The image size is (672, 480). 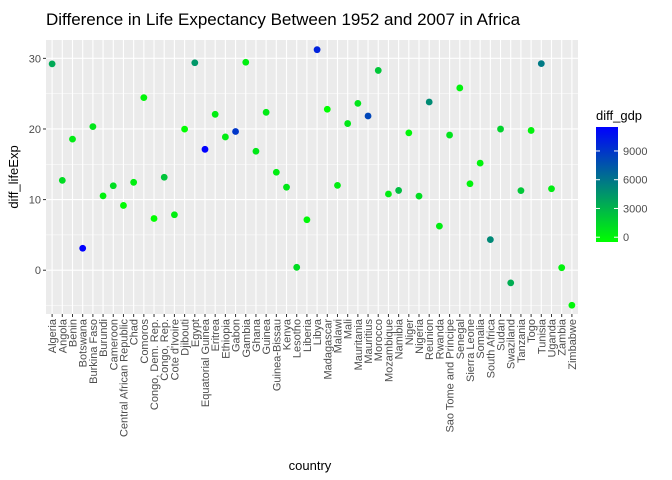 I want to click on x-tick-label: Algeria, so click(x=53, y=335).